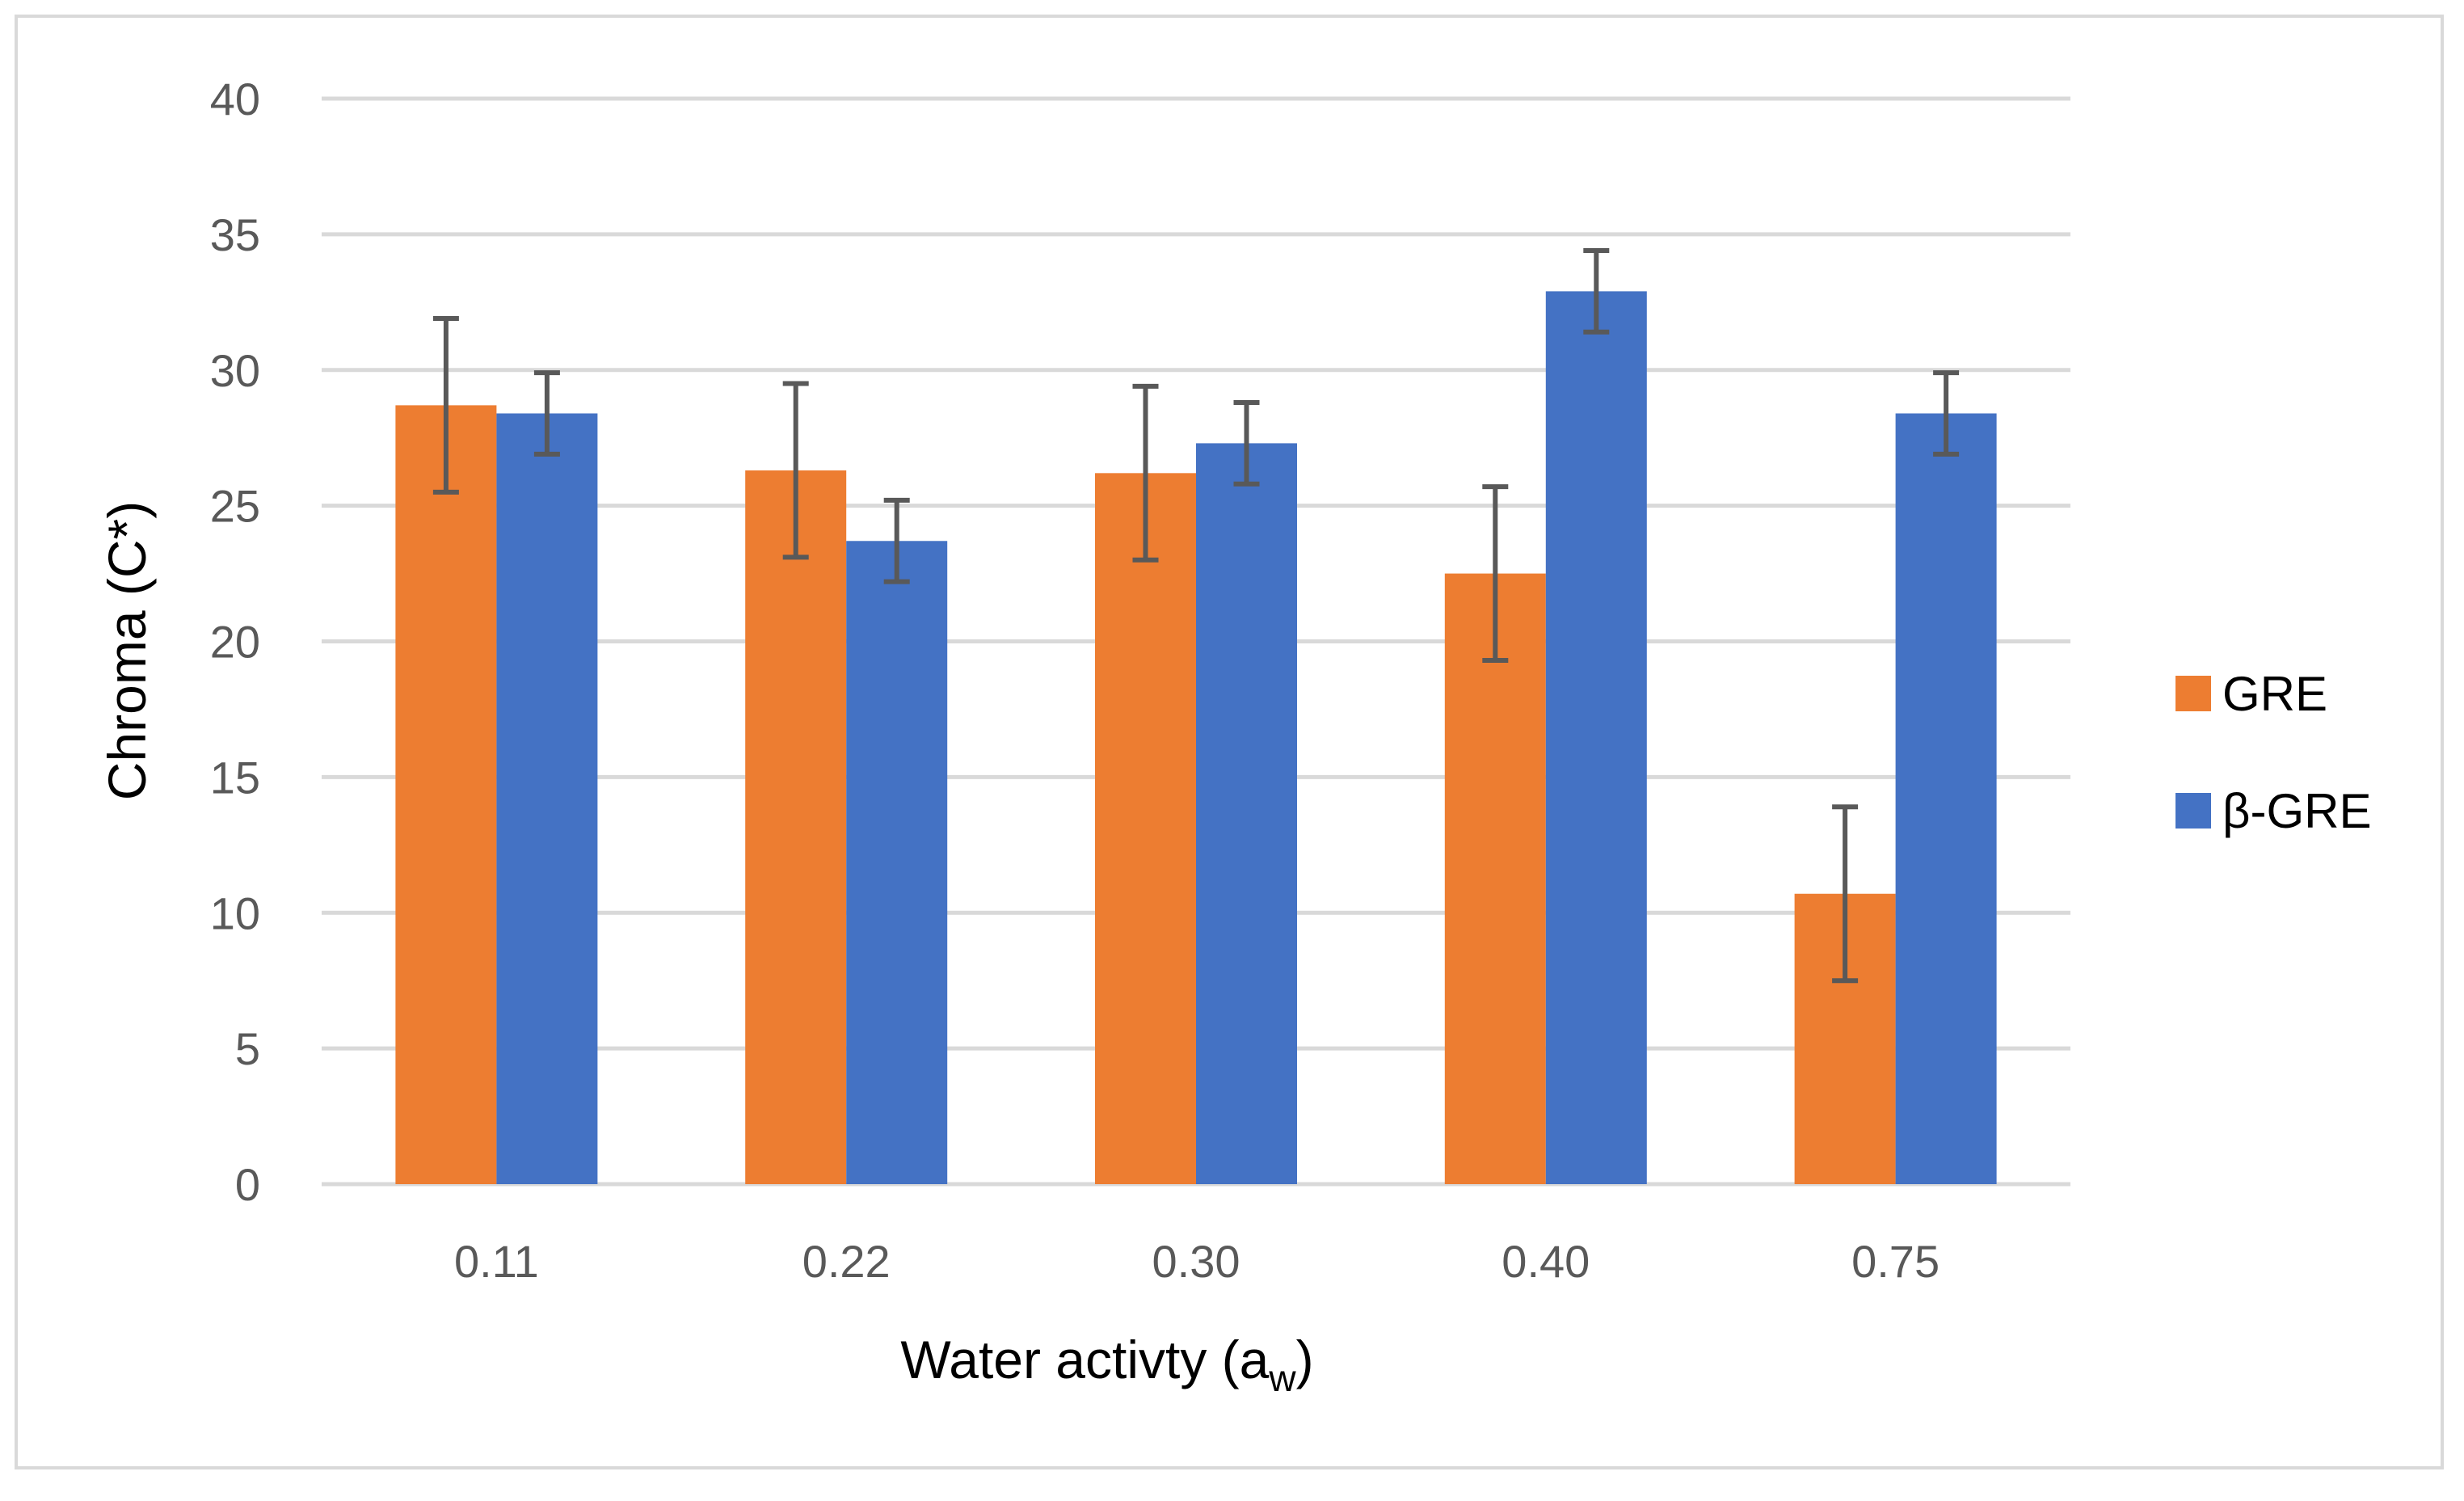 The image size is (2464, 1501). What do you see at coordinates (2297, 811) in the screenshot?
I see `legend-label: β-GRE` at bounding box center [2297, 811].